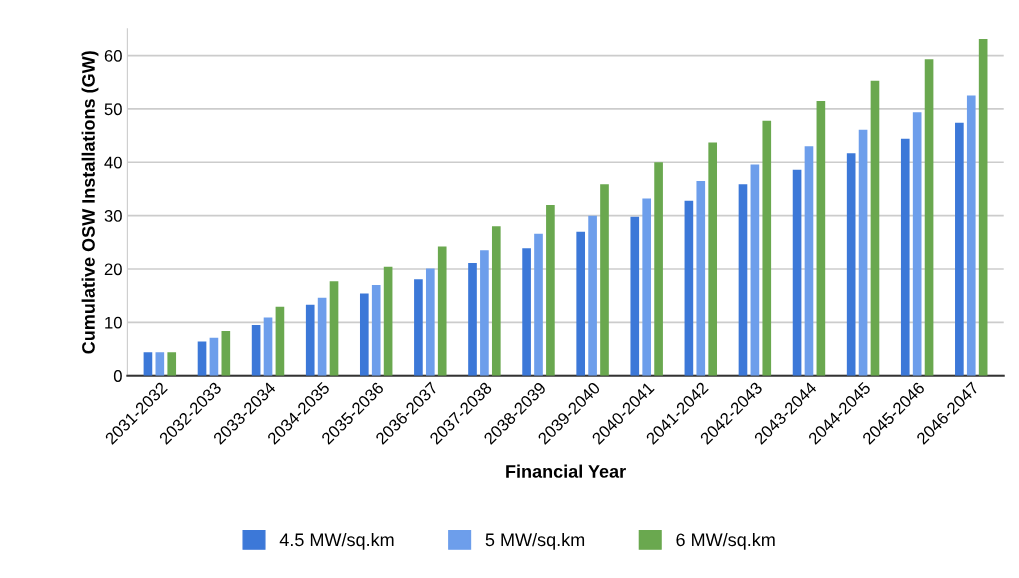 The height and width of the screenshot is (578, 1019). Describe the element at coordinates (566, 471) in the screenshot. I see `x-axis-title: Financial Year` at that location.